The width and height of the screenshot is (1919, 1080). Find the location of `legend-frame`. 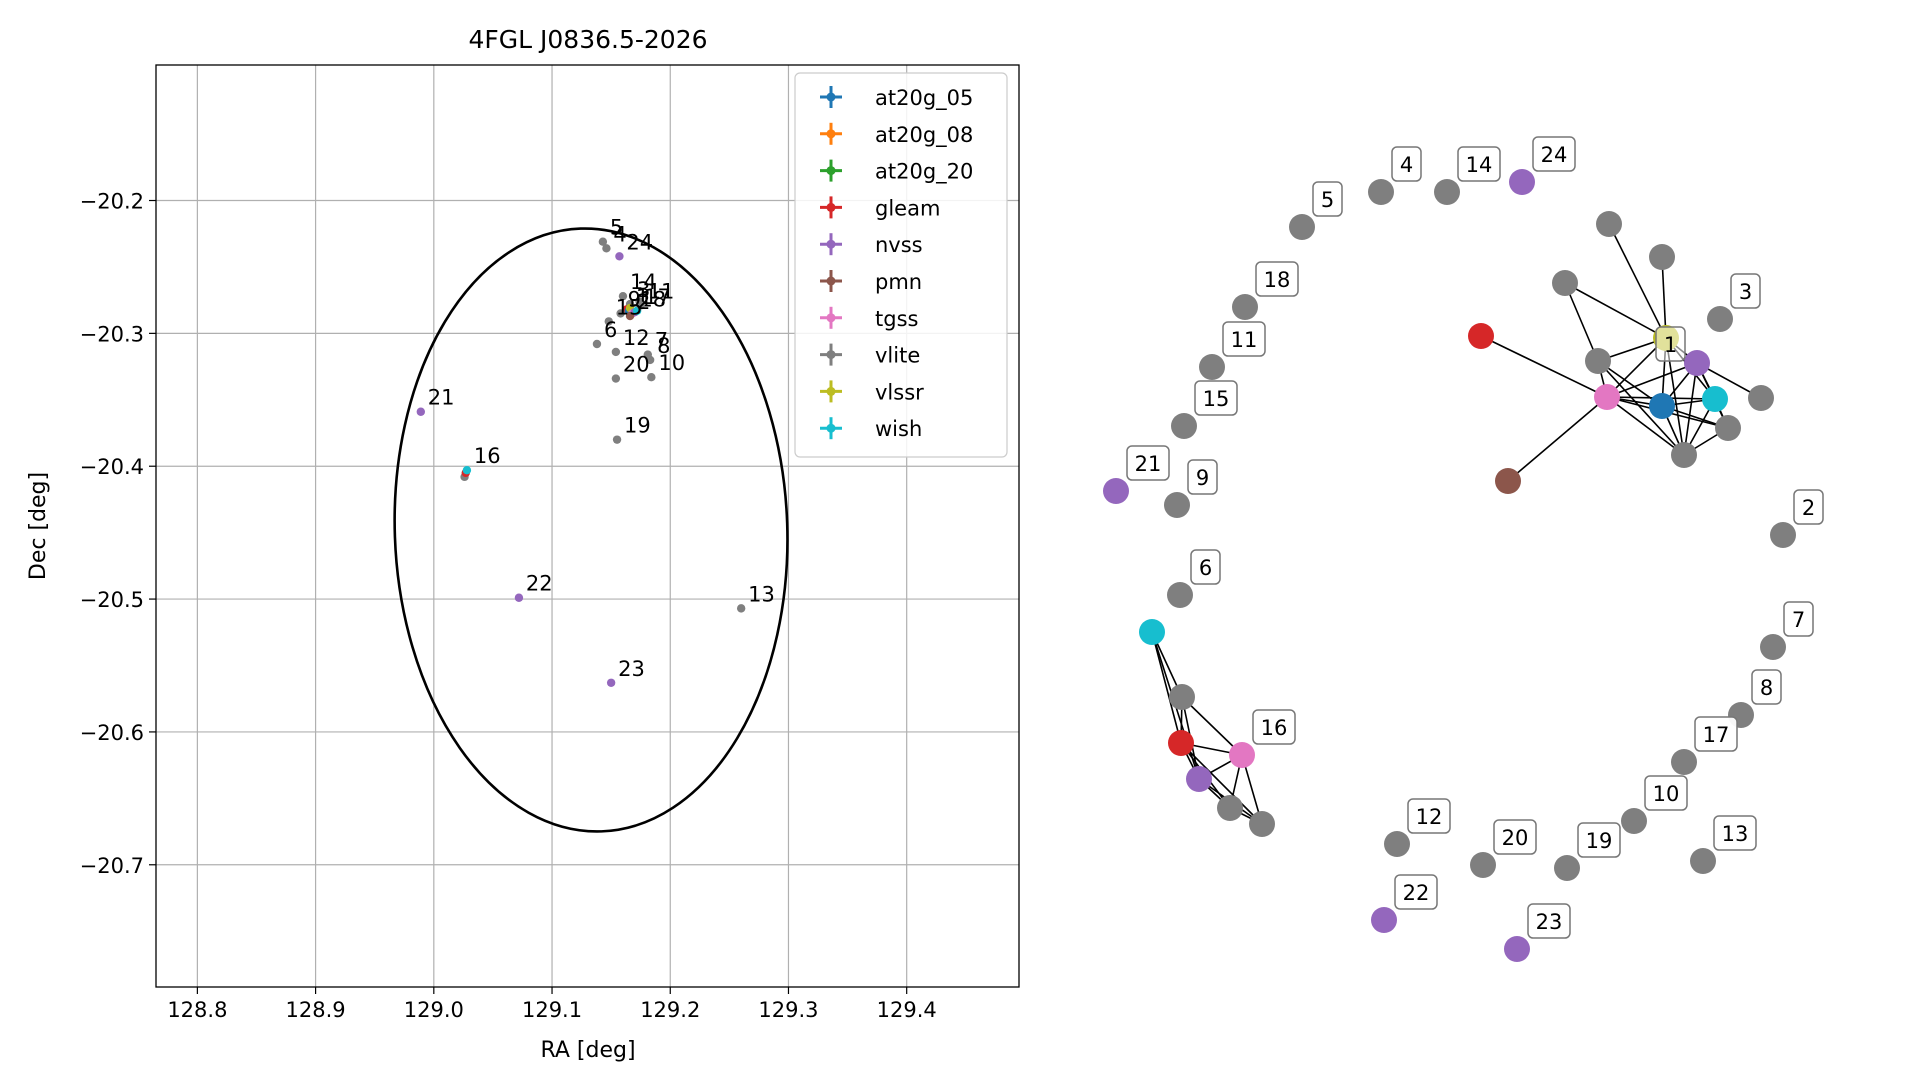

legend-frame is located at coordinates (901, 265).